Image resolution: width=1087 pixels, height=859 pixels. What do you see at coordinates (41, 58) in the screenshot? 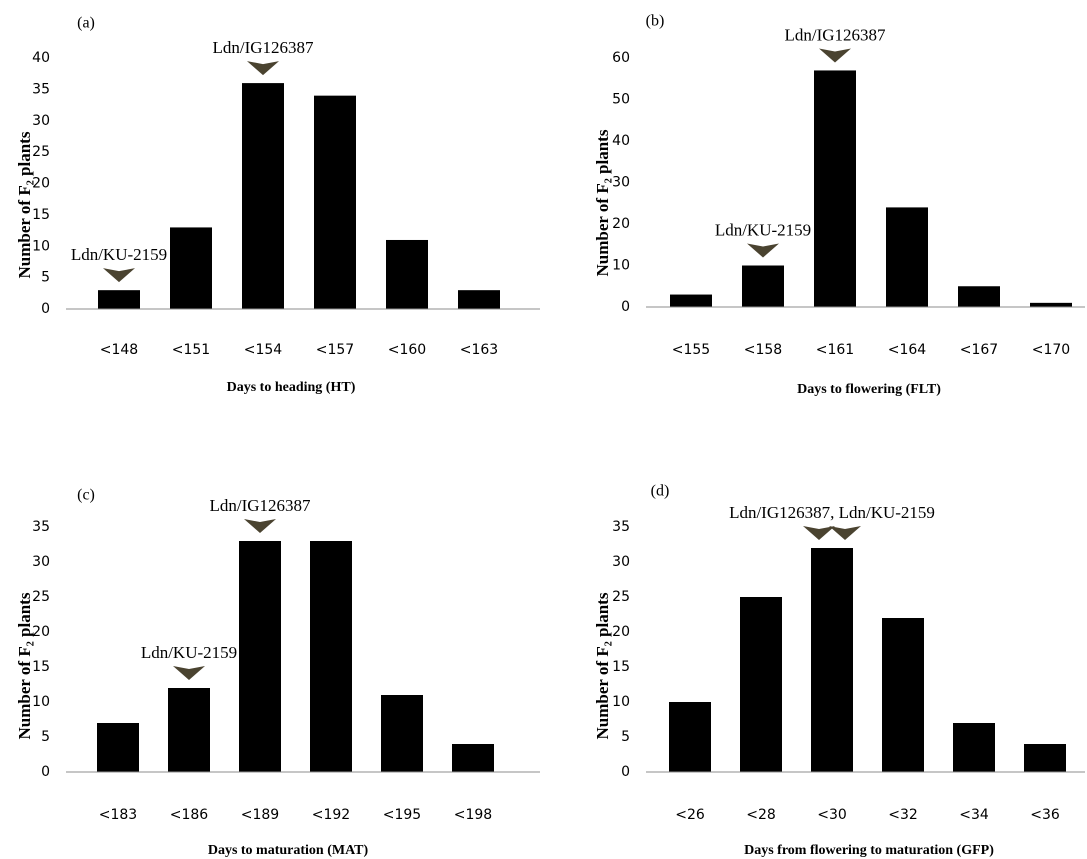
I see `y-tick-label: 40` at bounding box center [41, 58].